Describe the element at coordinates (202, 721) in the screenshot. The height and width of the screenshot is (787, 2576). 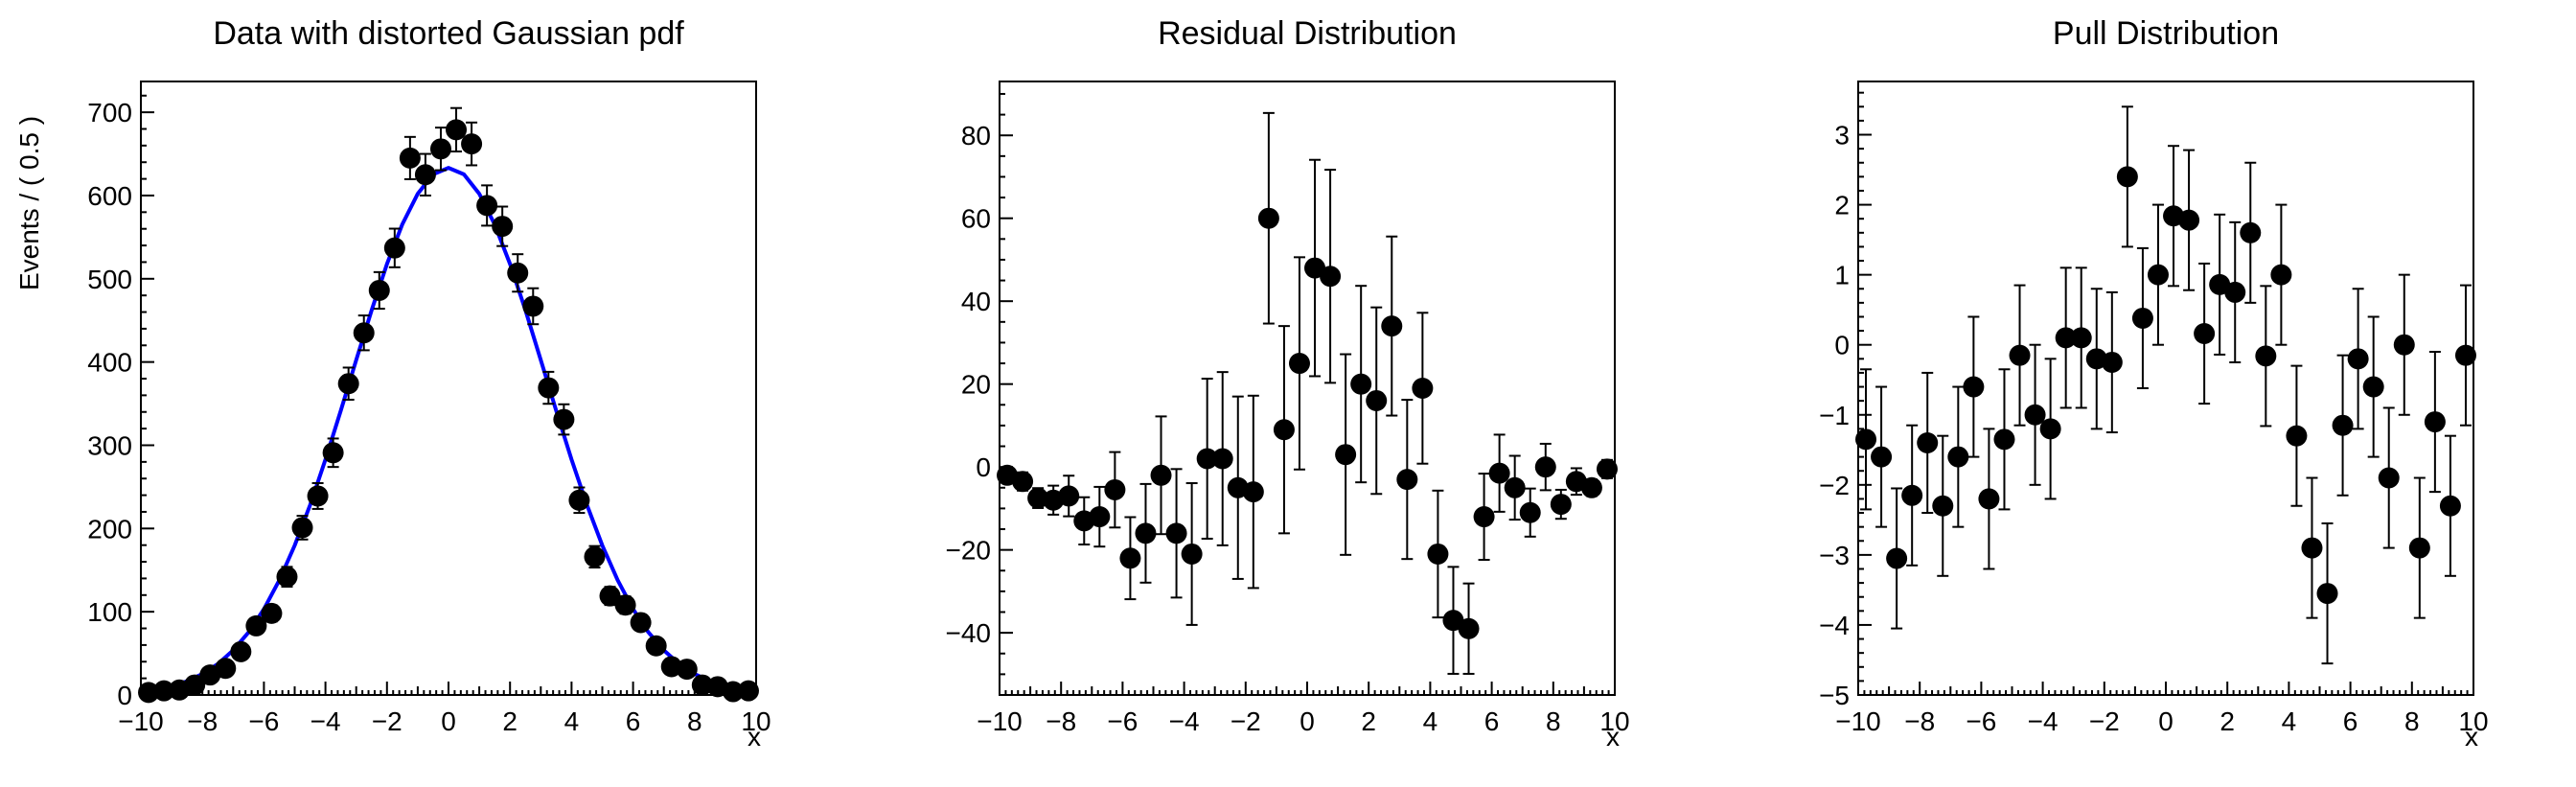
I see `x-tick-label: −8` at that location.